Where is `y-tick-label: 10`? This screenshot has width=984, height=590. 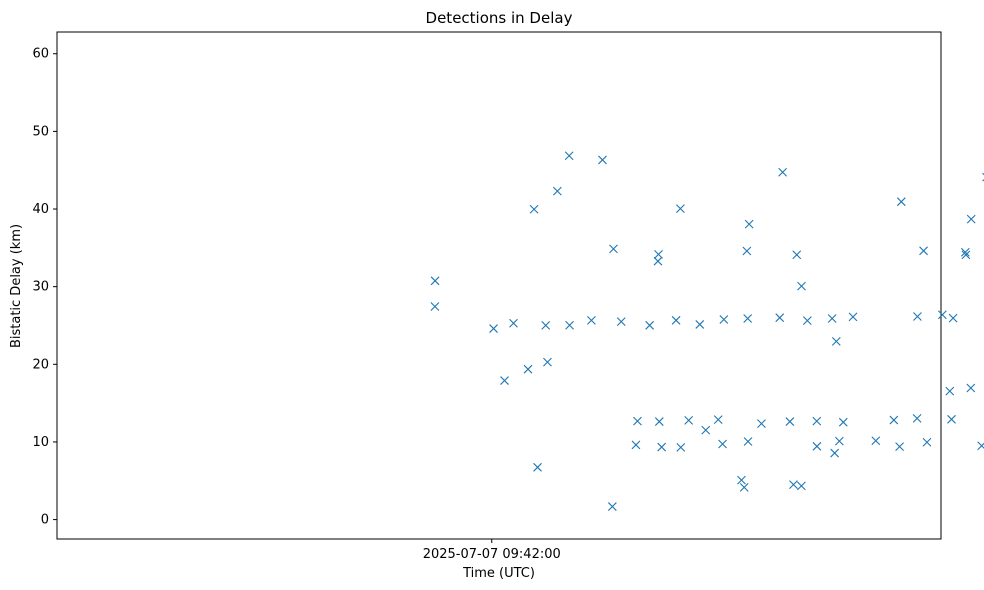
y-tick-label: 10 is located at coordinates (40, 442).